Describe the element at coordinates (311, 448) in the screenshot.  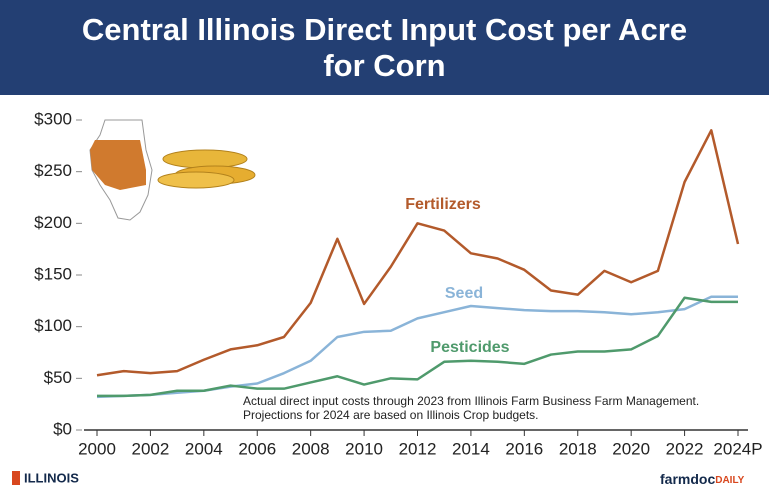
I see `x-tick-label: 2008` at that location.